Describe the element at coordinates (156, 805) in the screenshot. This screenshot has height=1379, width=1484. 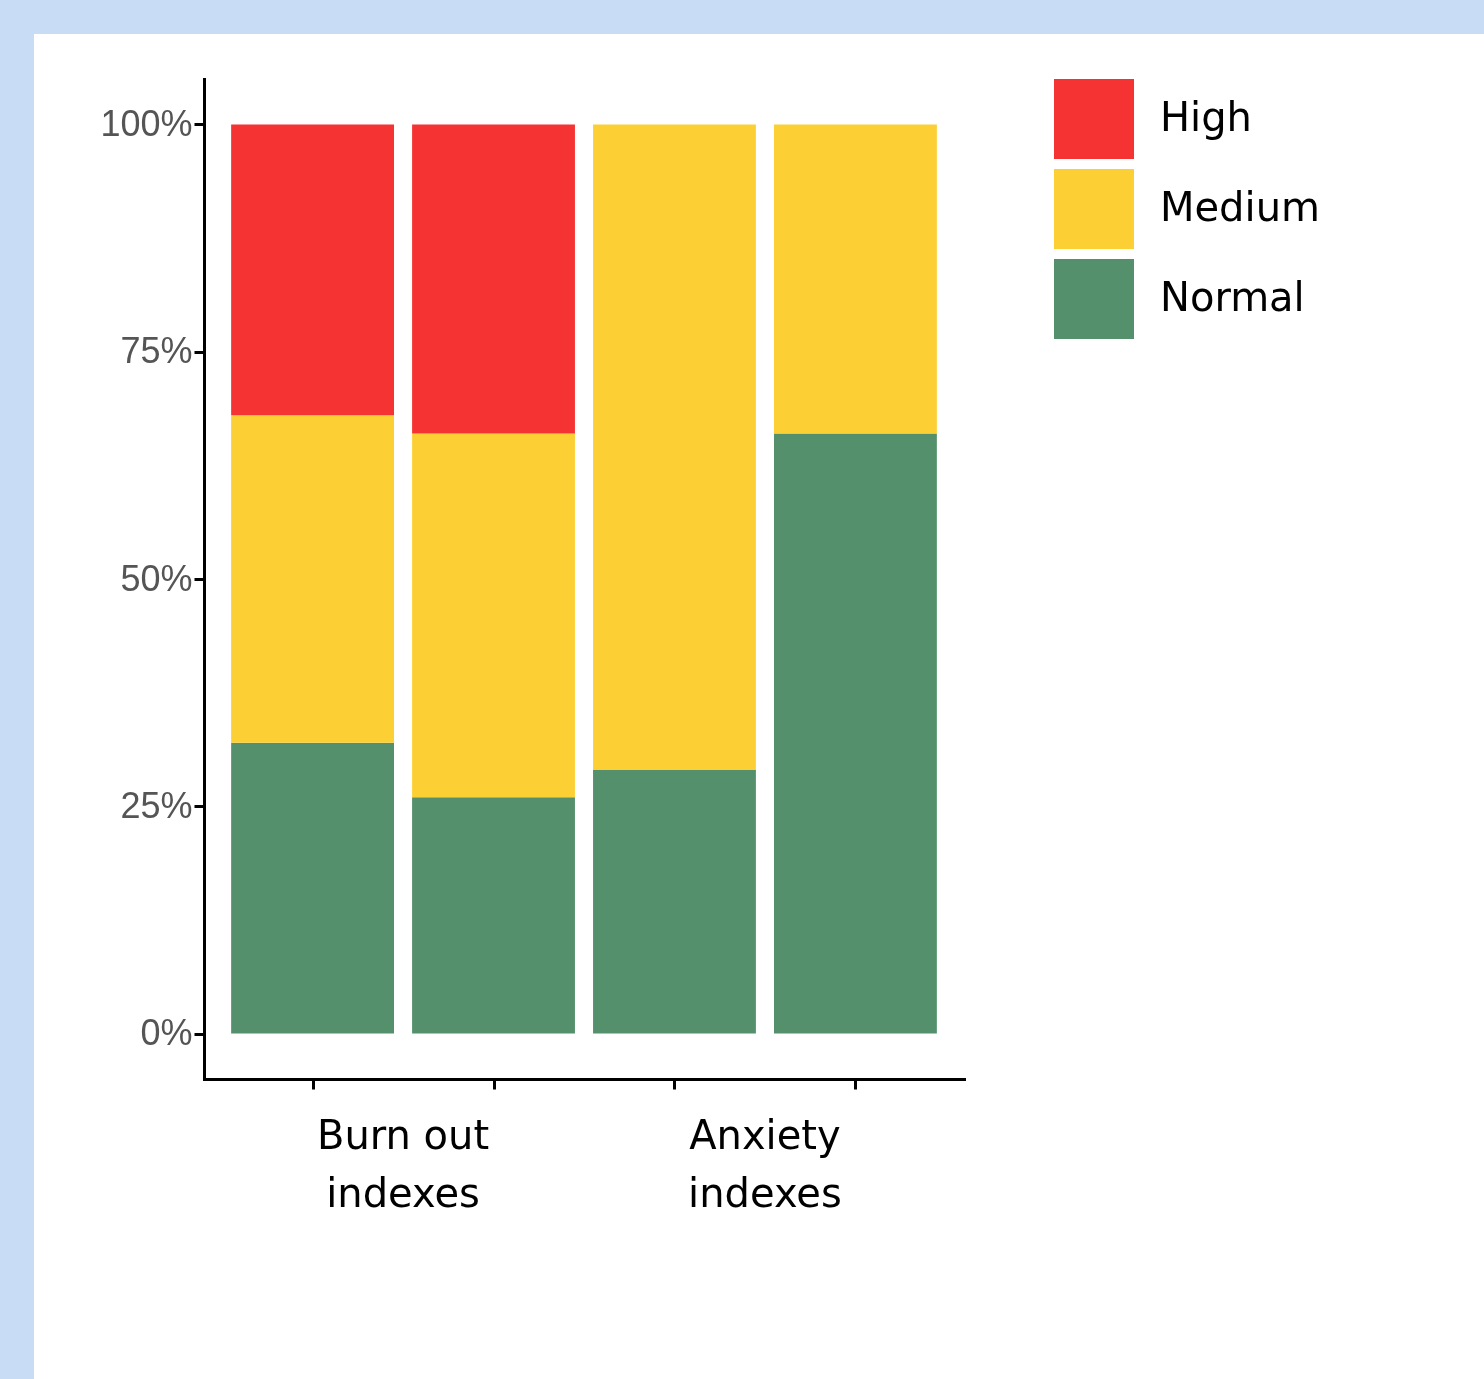
I see `y-tick-label: 25%` at that location.